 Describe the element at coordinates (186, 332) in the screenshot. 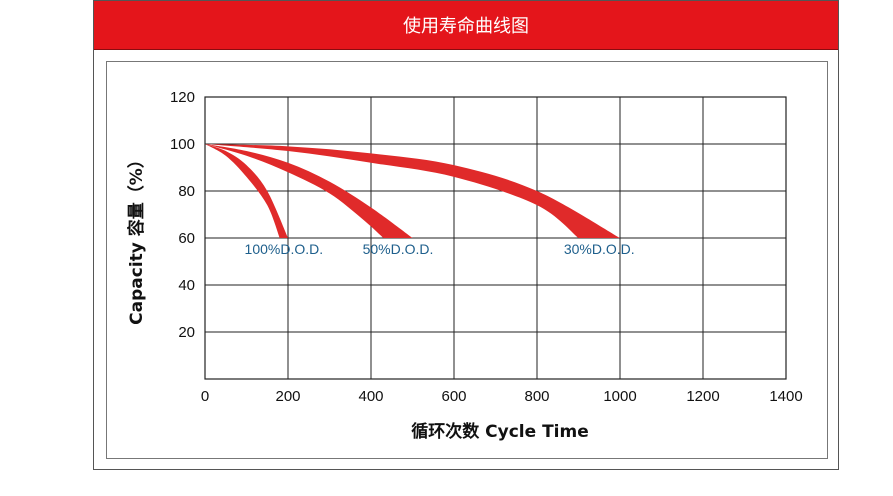

I see `y-tick-label: 20` at that location.